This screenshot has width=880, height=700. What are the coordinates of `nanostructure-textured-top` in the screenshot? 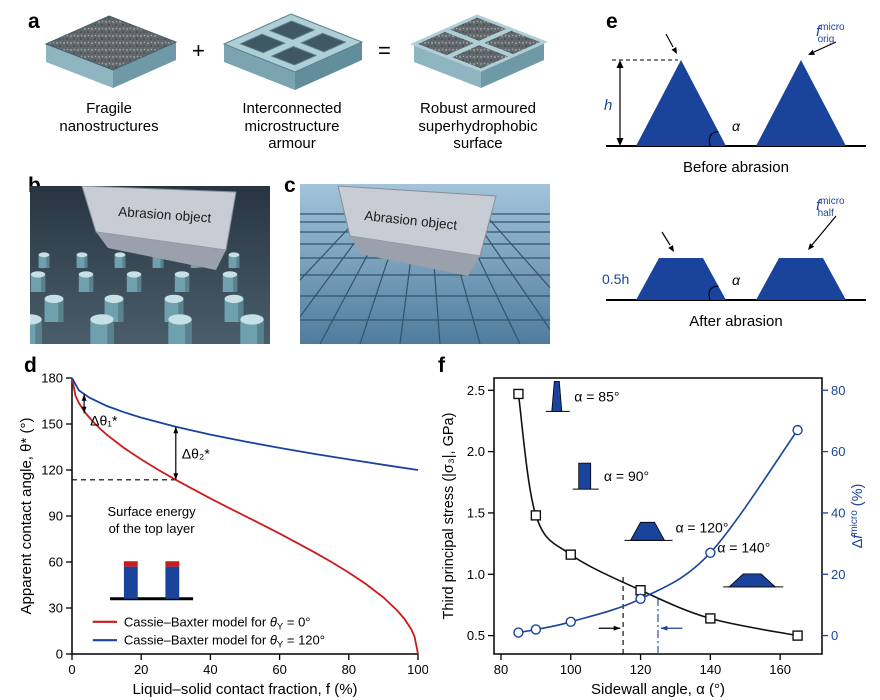 It's located at (111, 43).